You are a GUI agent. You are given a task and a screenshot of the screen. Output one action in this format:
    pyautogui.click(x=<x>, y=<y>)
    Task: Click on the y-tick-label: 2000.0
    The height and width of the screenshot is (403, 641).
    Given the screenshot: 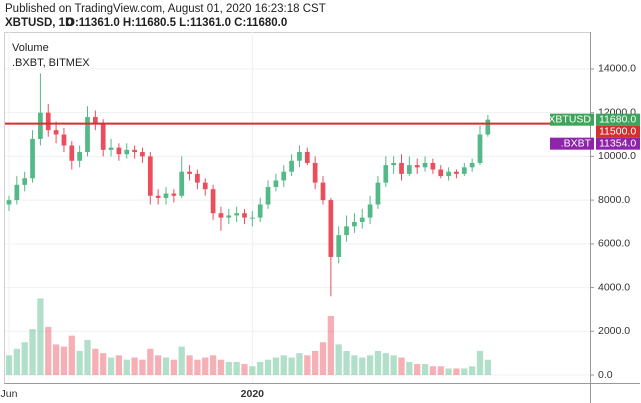 What is the action you would take?
    pyautogui.click(x=614, y=331)
    